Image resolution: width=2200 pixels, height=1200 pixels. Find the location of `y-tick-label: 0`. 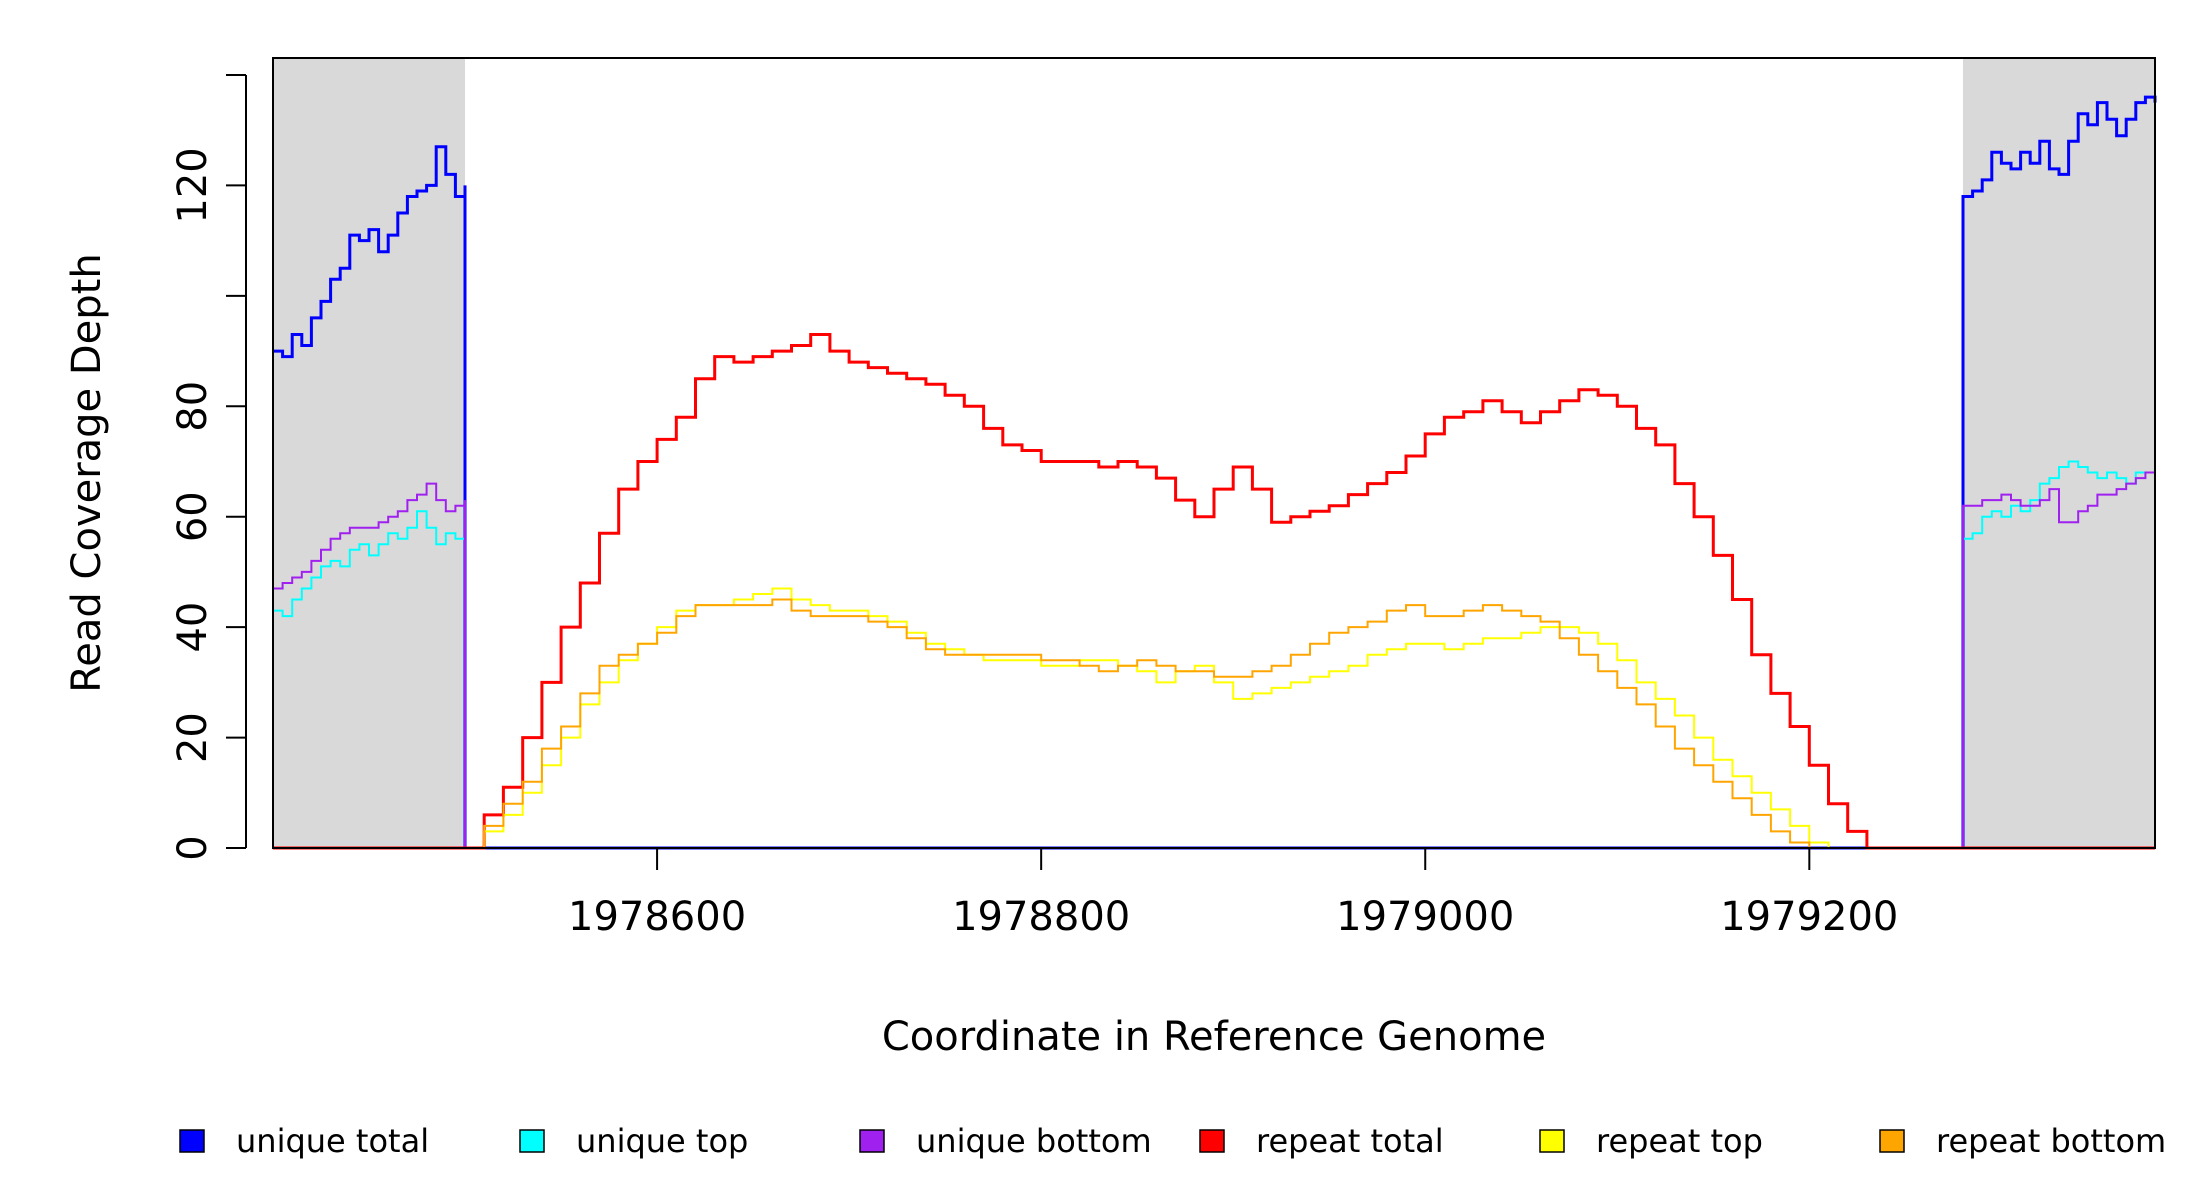

y-tick-label: 0 is located at coordinates (193, 847).